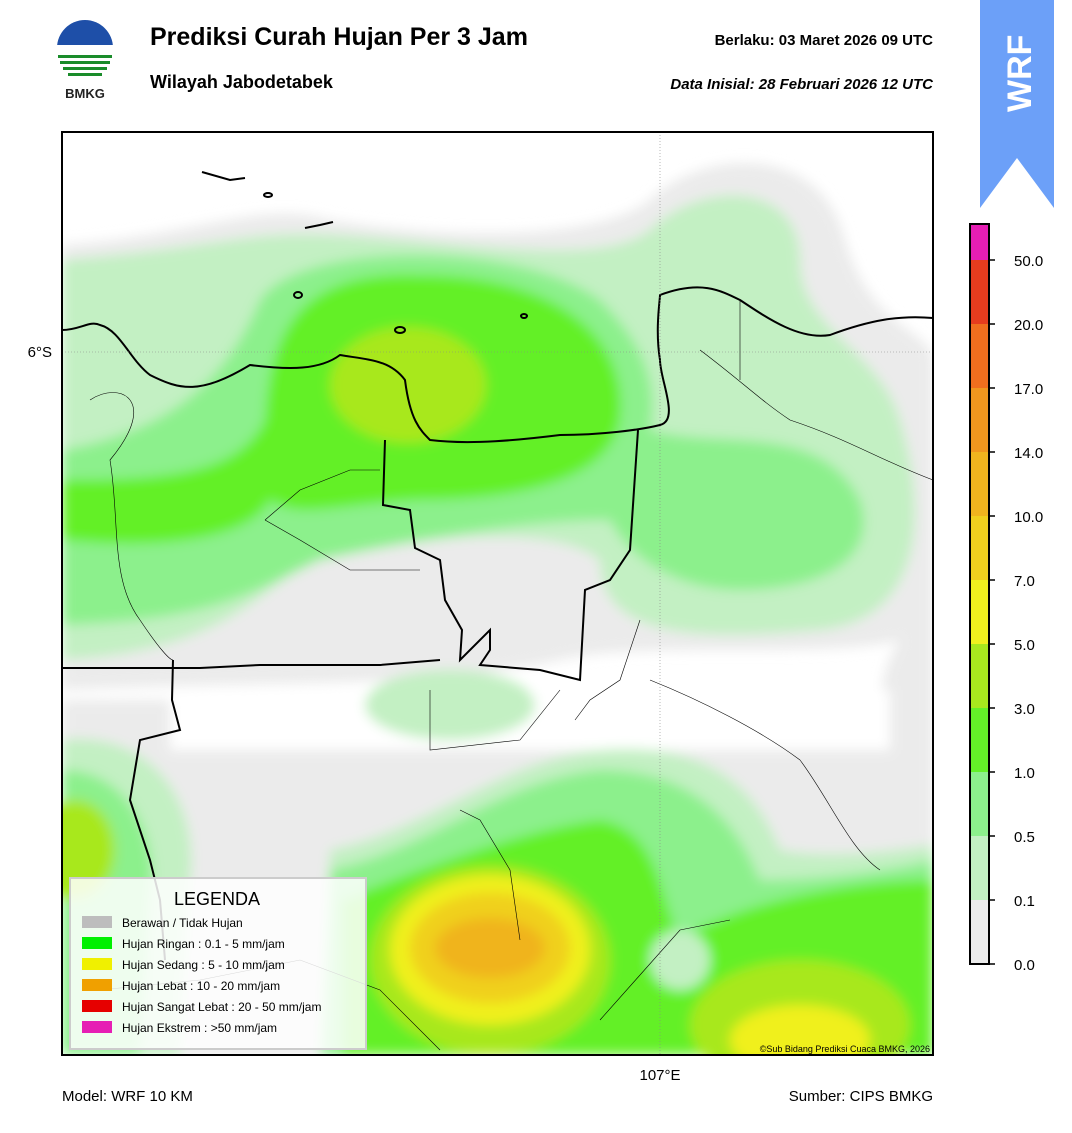 The height and width of the screenshot is (1133, 1072). I want to click on colorbar-label: 3.0, so click(1024, 709).